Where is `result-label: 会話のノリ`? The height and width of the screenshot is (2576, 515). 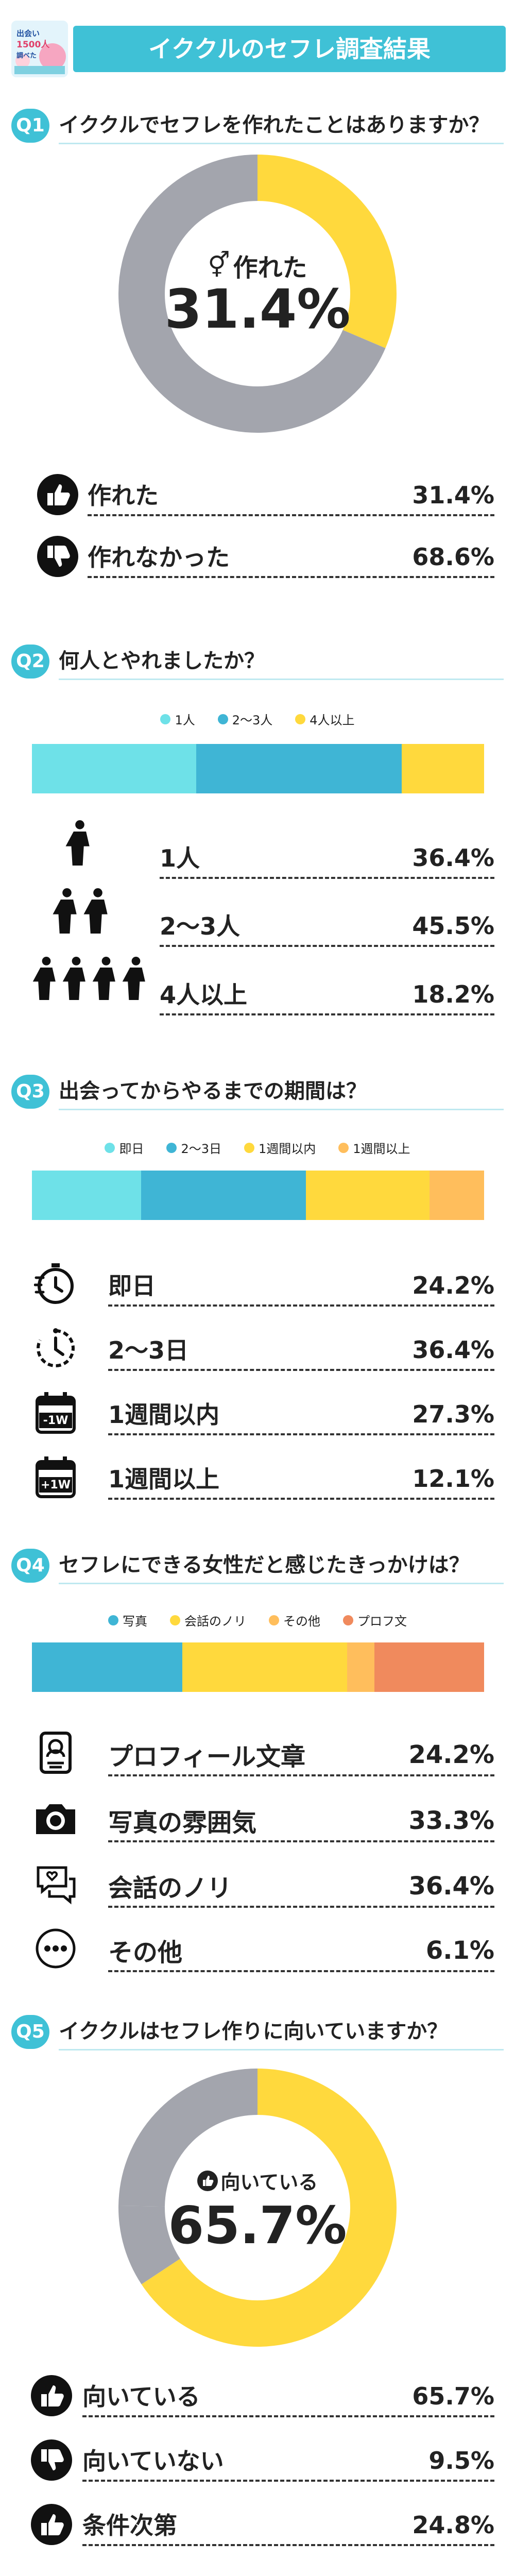
result-label: 会話のノリ is located at coordinates (170, 1888).